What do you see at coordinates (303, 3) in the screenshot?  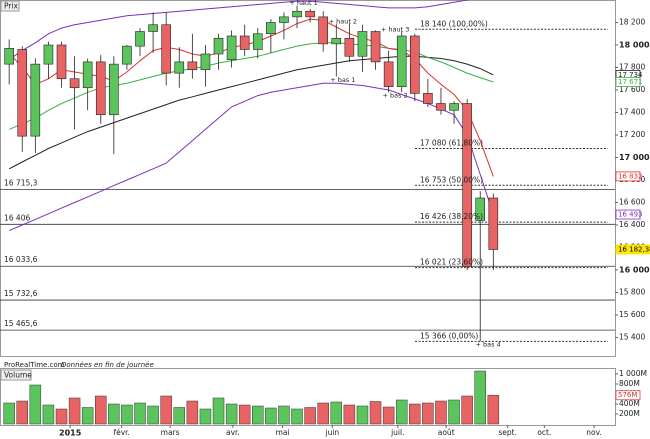 I see `annotation: + haut 1` at bounding box center [303, 3].